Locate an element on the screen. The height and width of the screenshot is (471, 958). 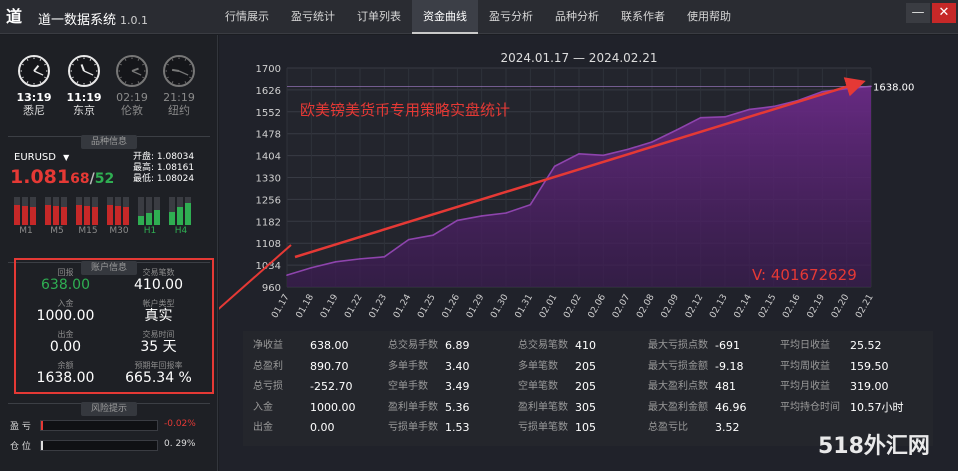
stat-label: 总盈利 is located at coordinates (268, 366).